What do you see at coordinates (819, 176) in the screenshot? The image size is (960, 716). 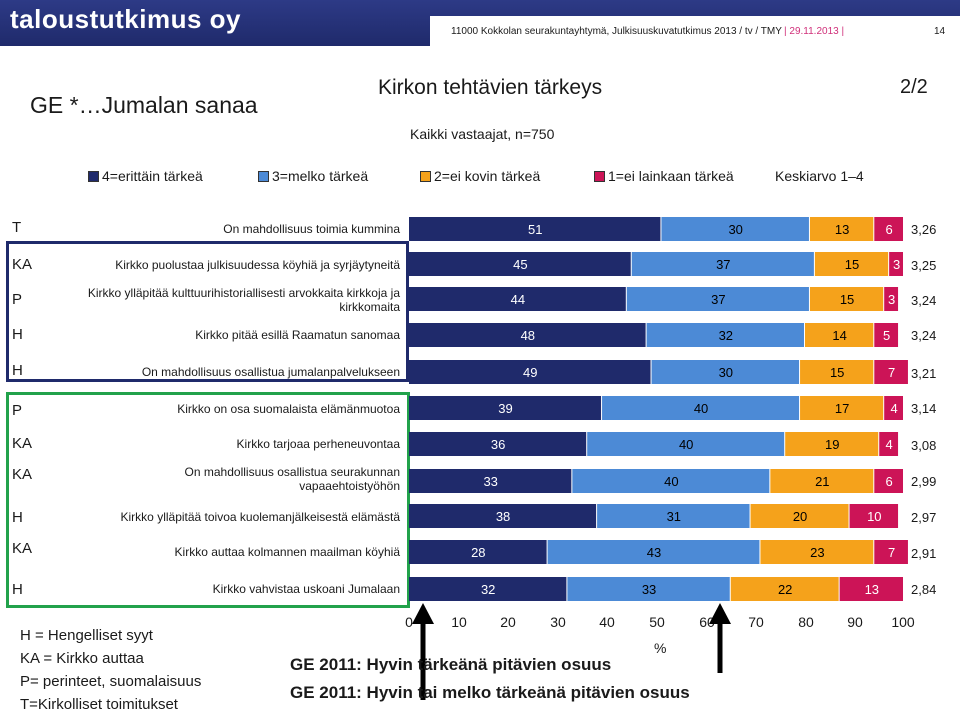 I see `legend-label: Keskiarvo 1–4` at bounding box center [819, 176].